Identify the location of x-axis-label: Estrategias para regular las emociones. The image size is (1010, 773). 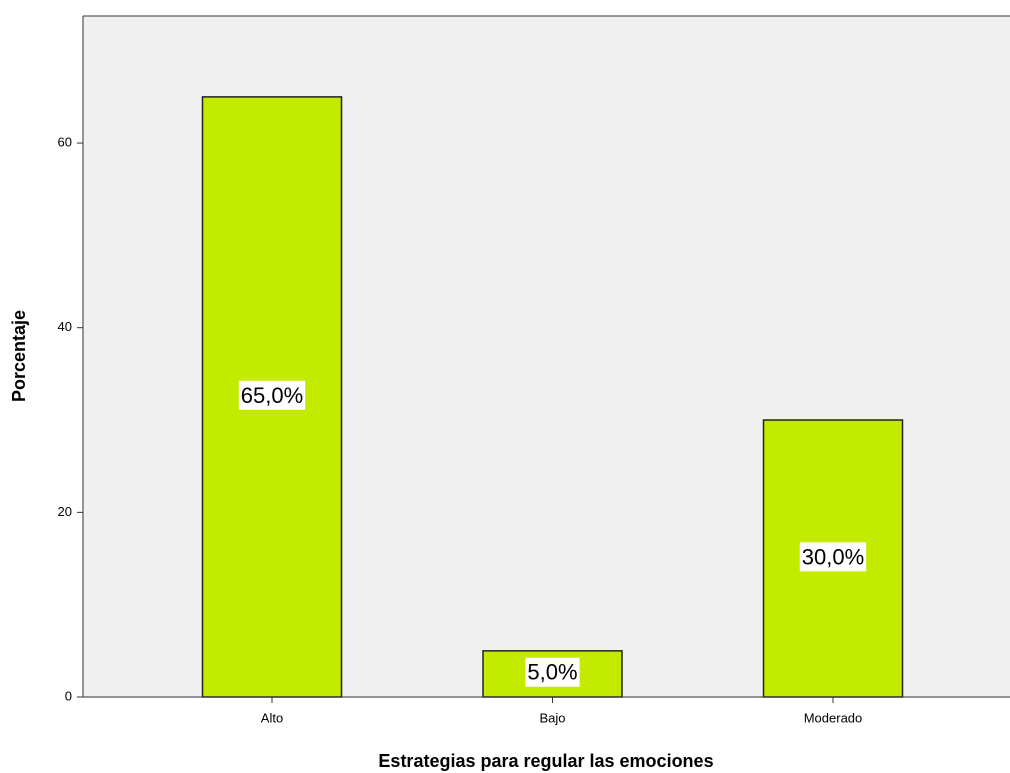
(545, 761).